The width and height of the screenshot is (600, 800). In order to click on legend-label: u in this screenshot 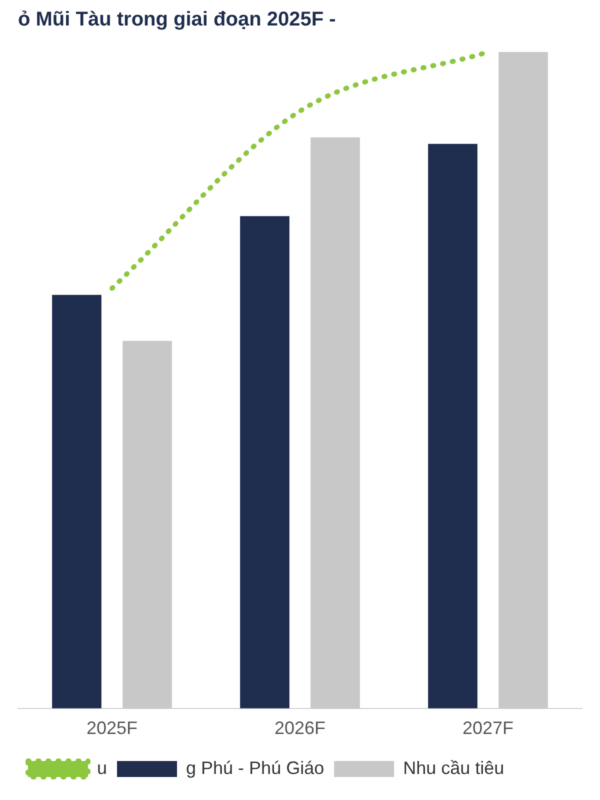, I will do `click(102, 768)`.